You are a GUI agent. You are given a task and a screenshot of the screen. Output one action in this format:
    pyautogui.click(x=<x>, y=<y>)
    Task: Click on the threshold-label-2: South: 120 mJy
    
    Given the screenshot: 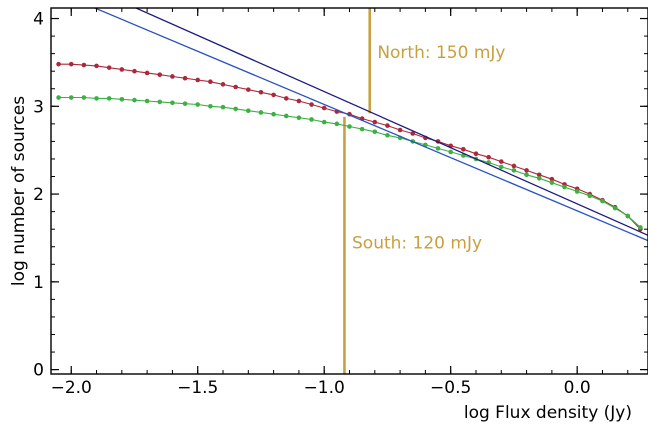 What is the action you would take?
    pyautogui.click(x=417, y=243)
    